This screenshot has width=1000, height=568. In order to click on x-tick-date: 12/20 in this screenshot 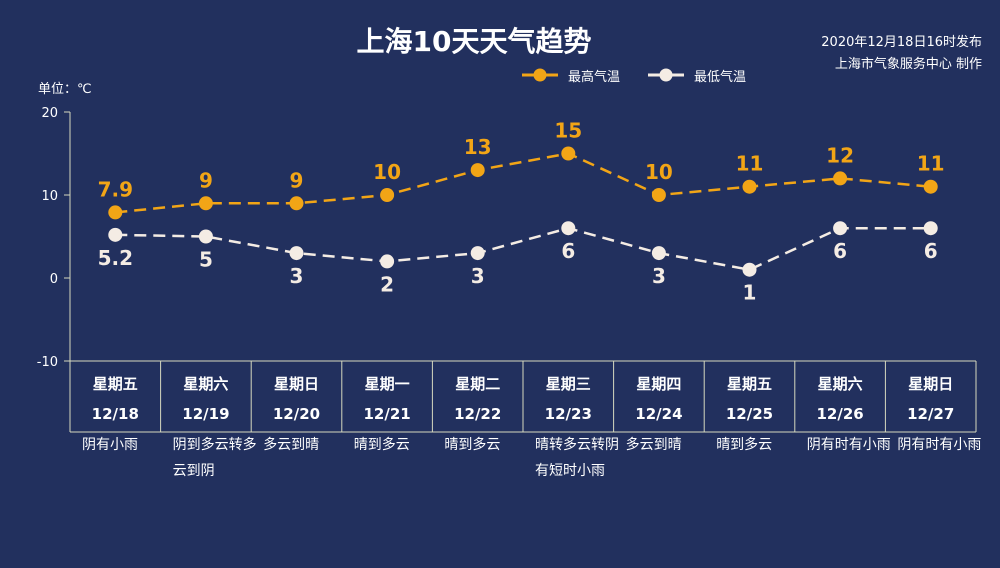, I will do `click(296, 414)`.